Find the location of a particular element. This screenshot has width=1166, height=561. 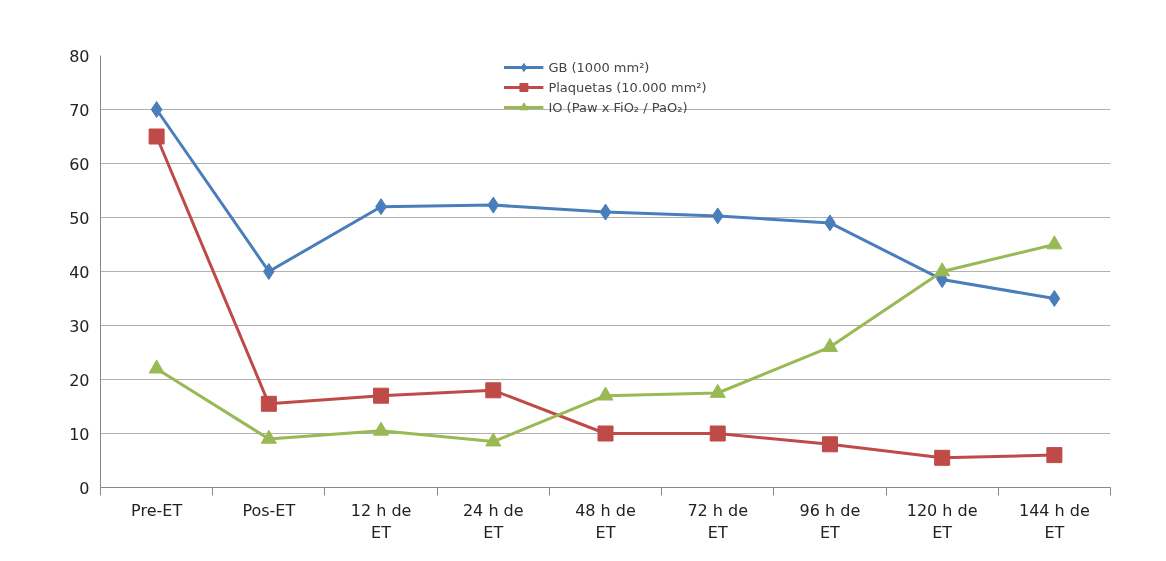

legend-label: GB (1000 mm²) is located at coordinates (599, 67).